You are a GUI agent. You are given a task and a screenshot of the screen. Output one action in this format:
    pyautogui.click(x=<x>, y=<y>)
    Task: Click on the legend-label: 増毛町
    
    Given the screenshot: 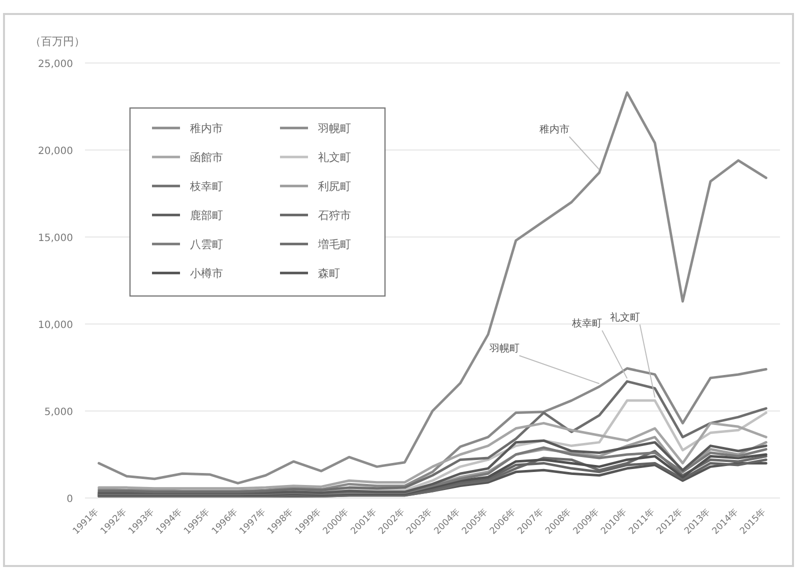 What is the action you would take?
    pyautogui.click(x=334, y=244)
    